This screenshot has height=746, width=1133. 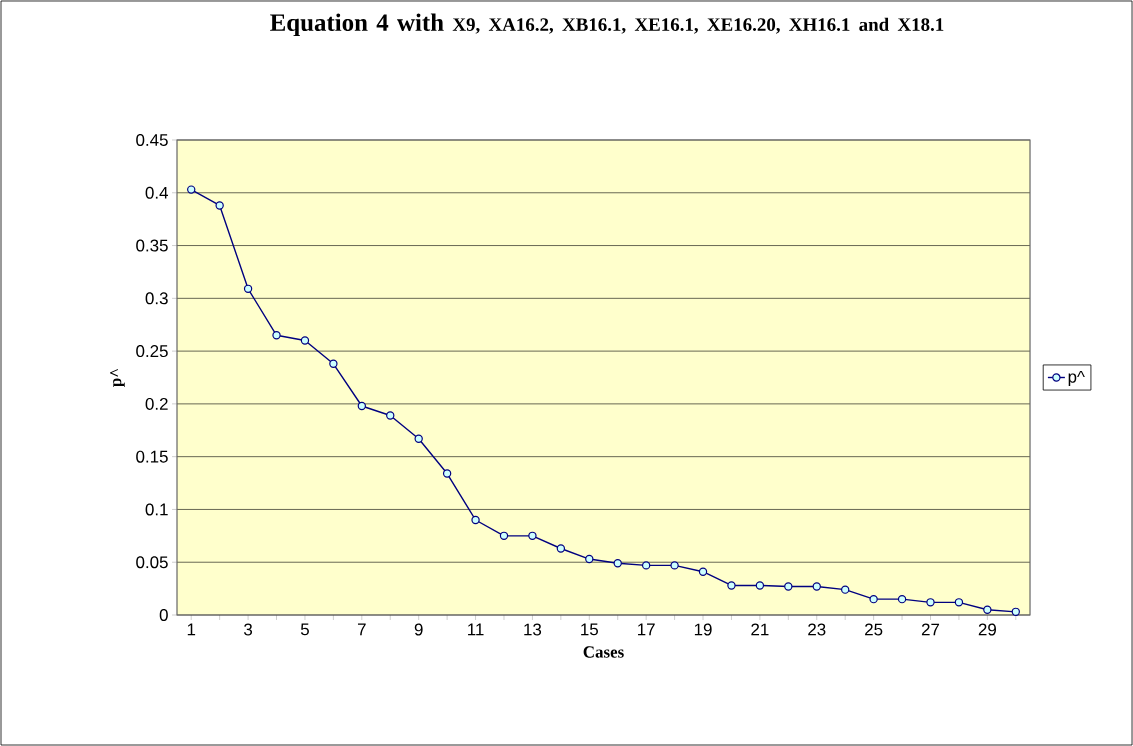 What do you see at coordinates (152, 245) in the screenshot?
I see `y-tick-label: 0.35` at bounding box center [152, 245].